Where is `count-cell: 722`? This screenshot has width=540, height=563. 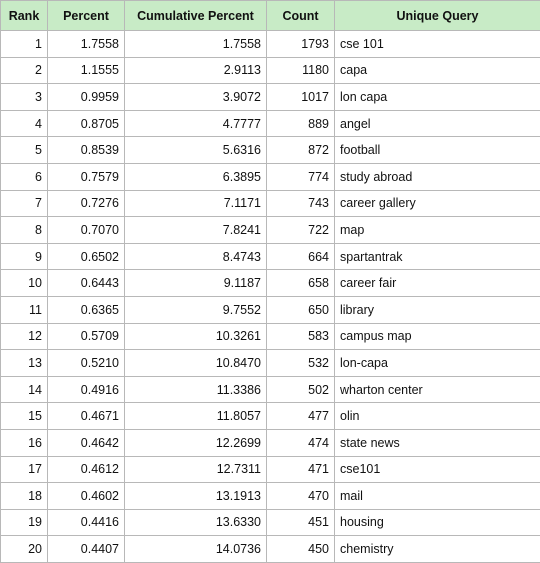
count-cell: 722 is located at coordinates (301, 230).